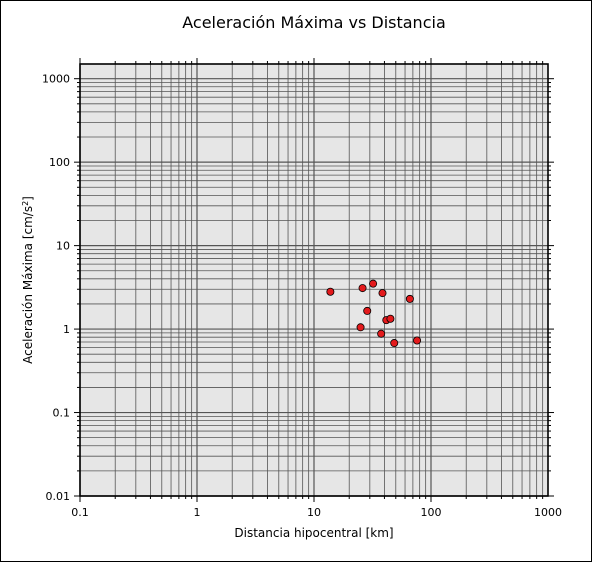 The width and height of the screenshot is (592, 566). What do you see at coordinates (548, 512) in the screenshot?
I see `x-tick-label: 1000` at bounding box center [548, 512].